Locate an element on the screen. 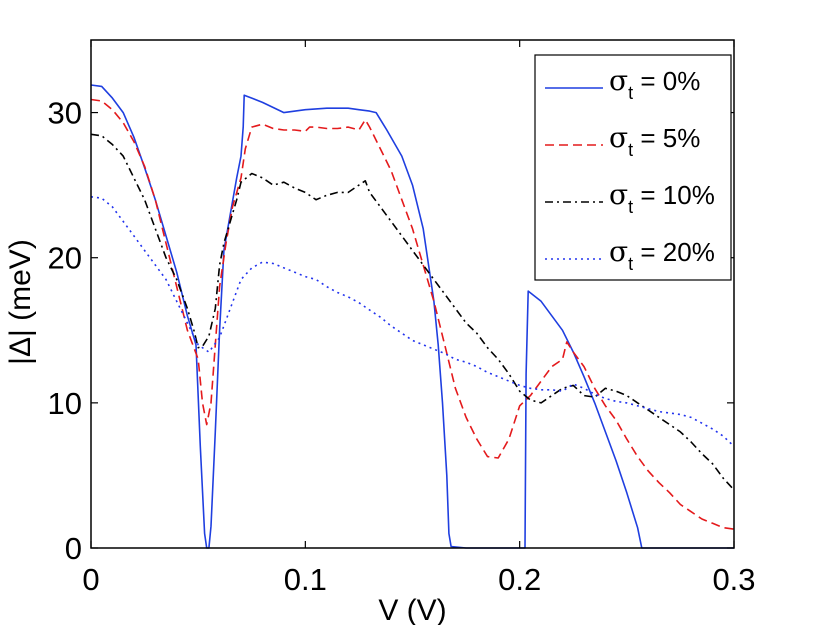  legend-label-3: σt = 20% is located at coordinates (662, 254).